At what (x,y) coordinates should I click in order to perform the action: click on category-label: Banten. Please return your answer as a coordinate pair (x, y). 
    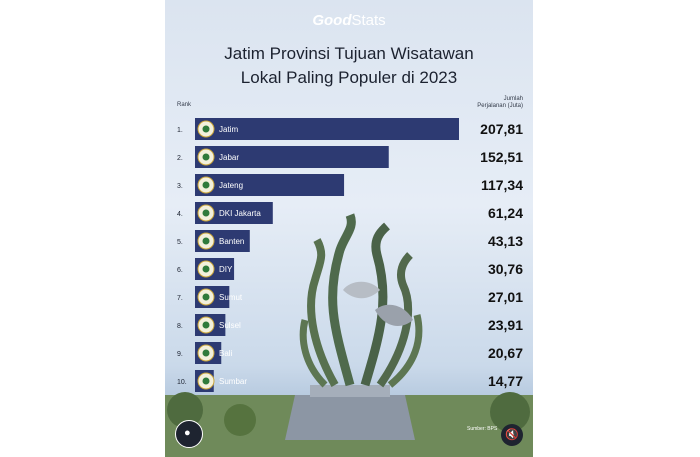
    Looking at the image, I should click on (231, 241).